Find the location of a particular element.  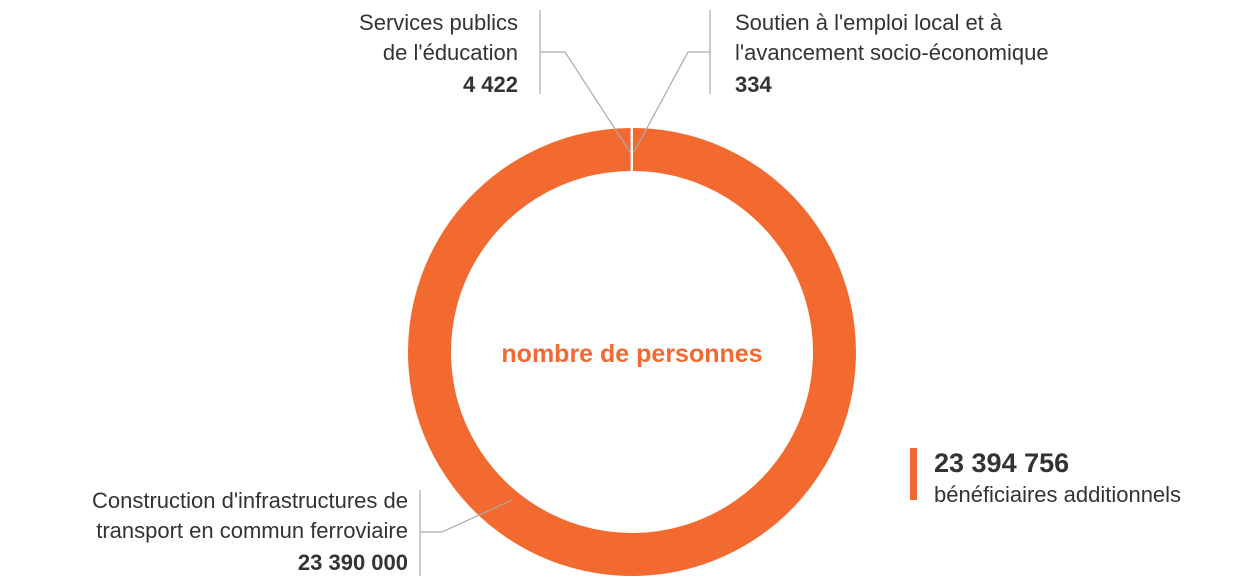

slice-label: Construction d'infrastructures de is located at coordinates (250, 500).